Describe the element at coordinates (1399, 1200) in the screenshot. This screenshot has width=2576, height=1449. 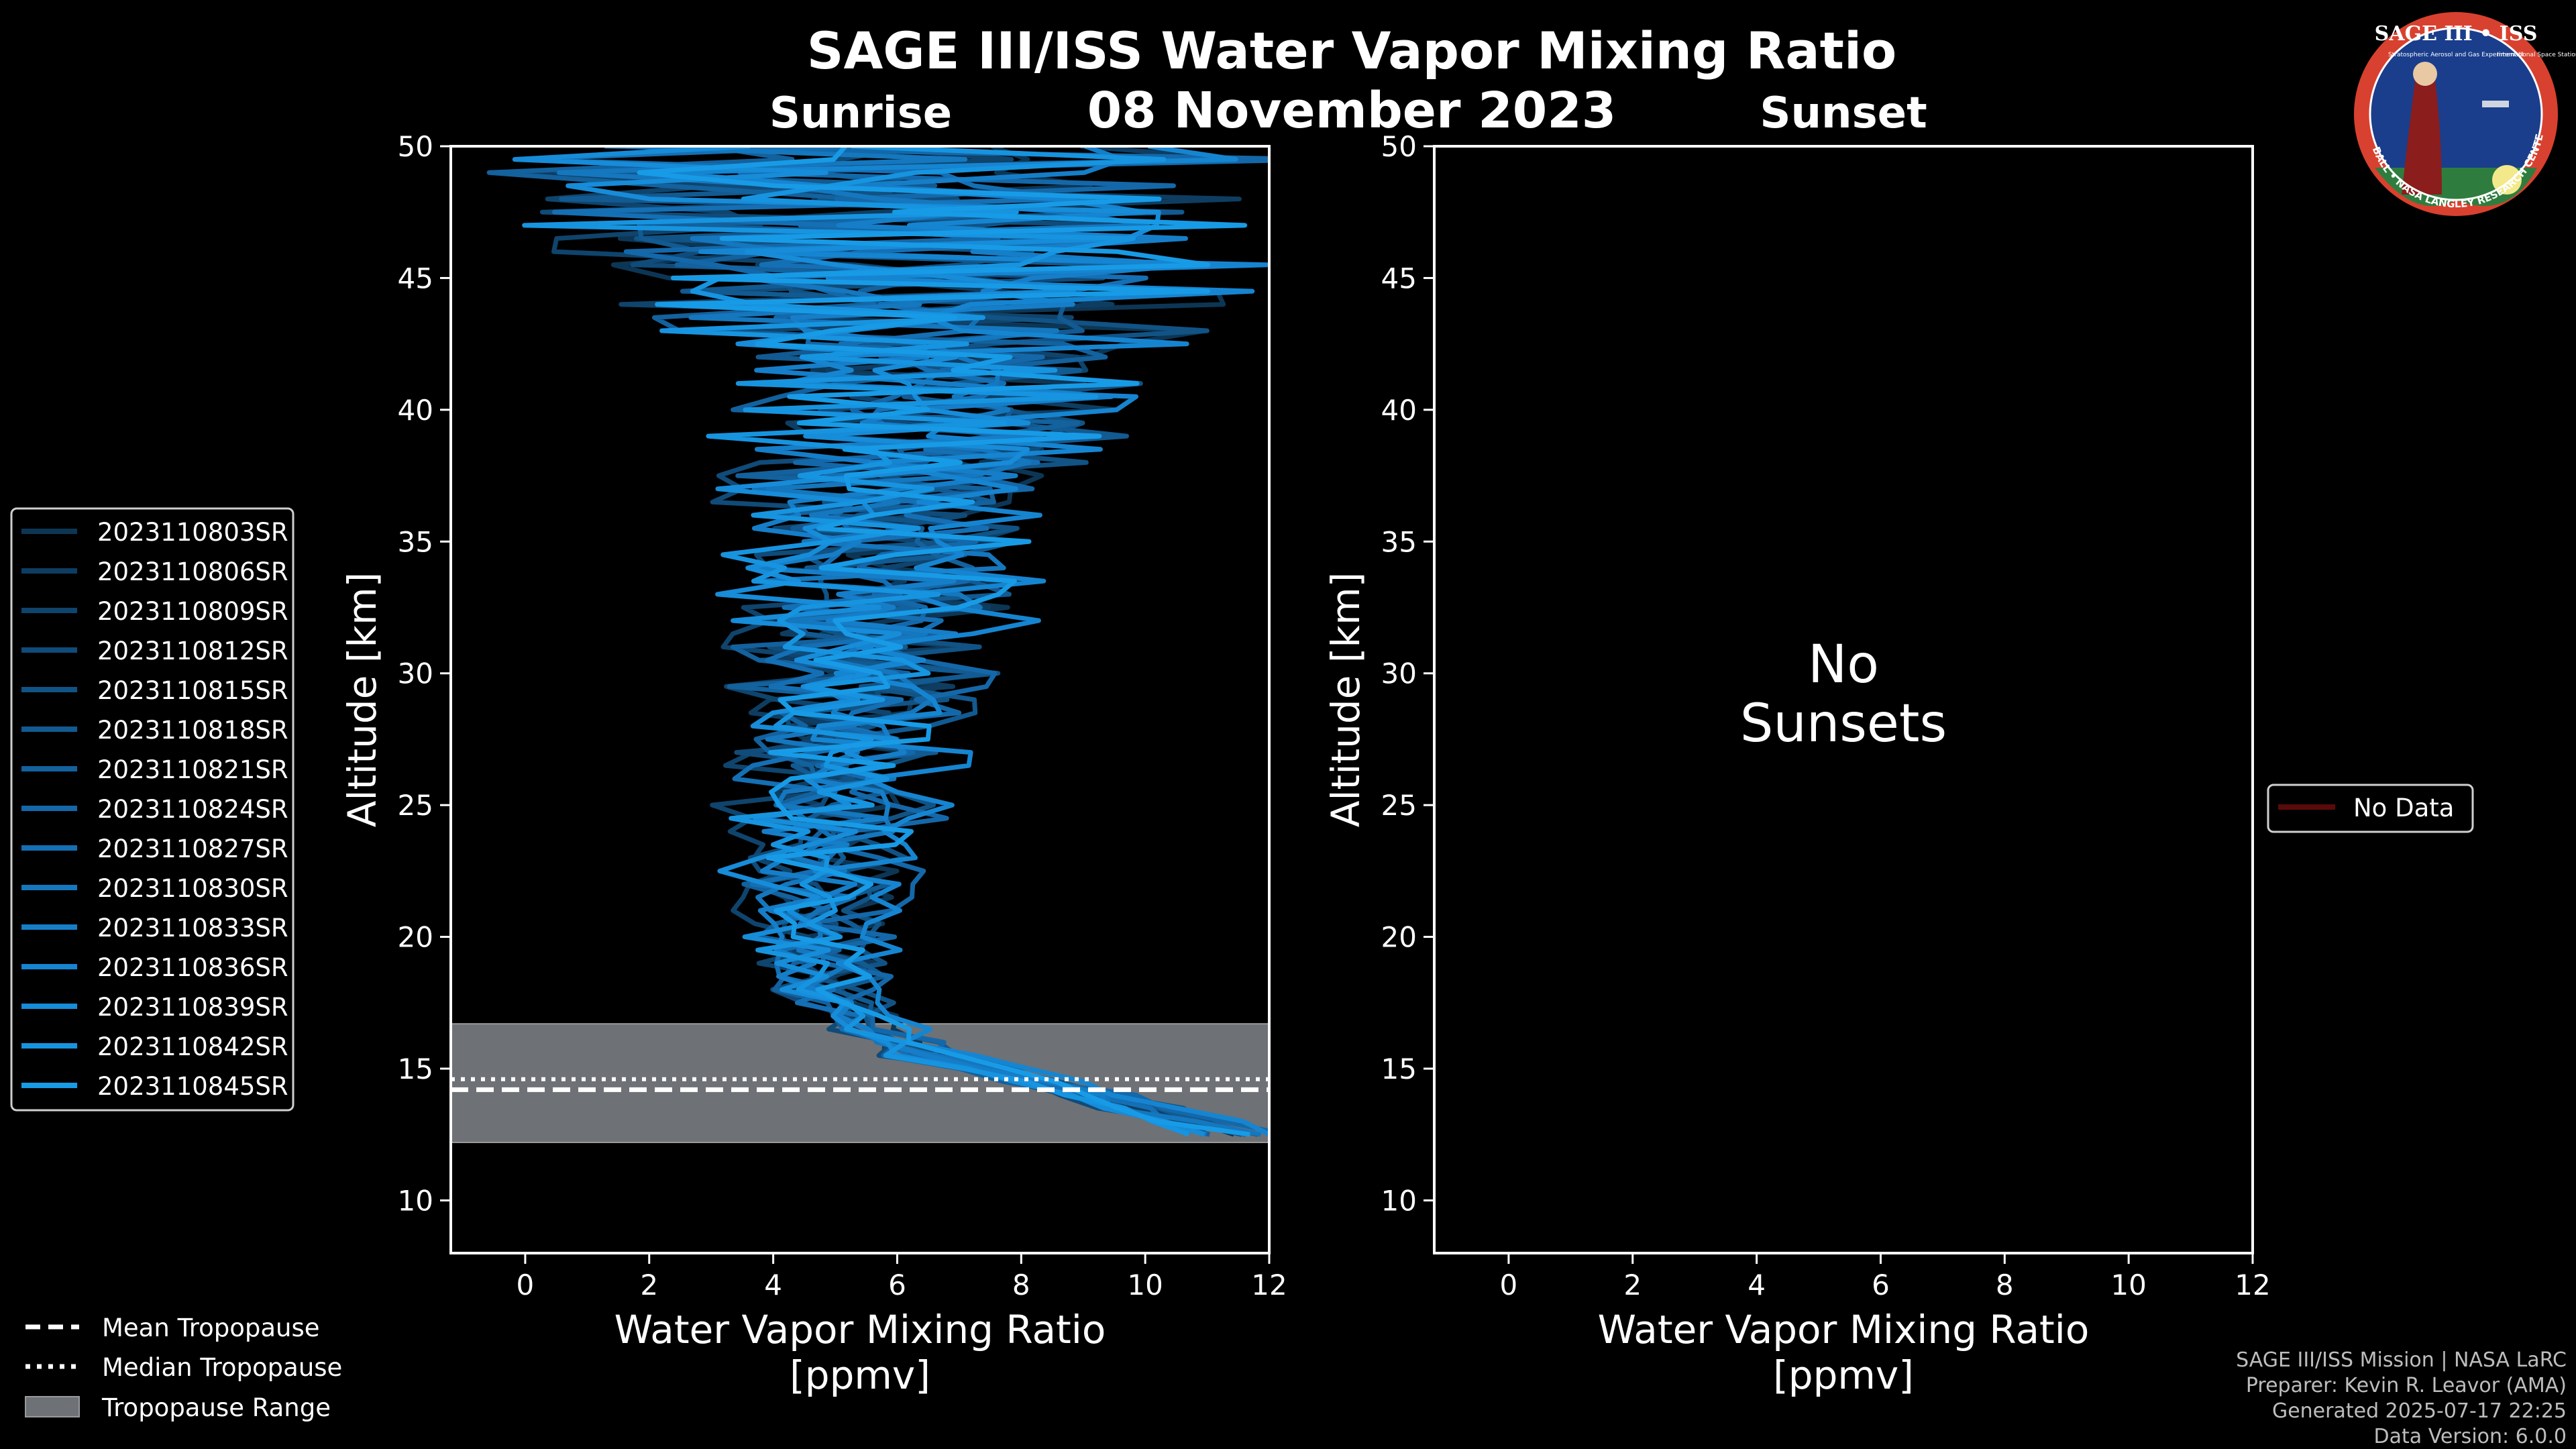
I see `sunset-y-tick-label: 10` at that location.